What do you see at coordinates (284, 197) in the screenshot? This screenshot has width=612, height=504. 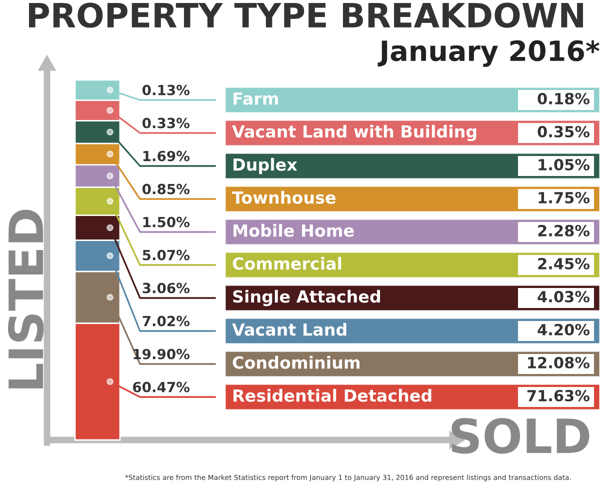 I see `category-label: Townhouse` at bounding box center [284, 197].